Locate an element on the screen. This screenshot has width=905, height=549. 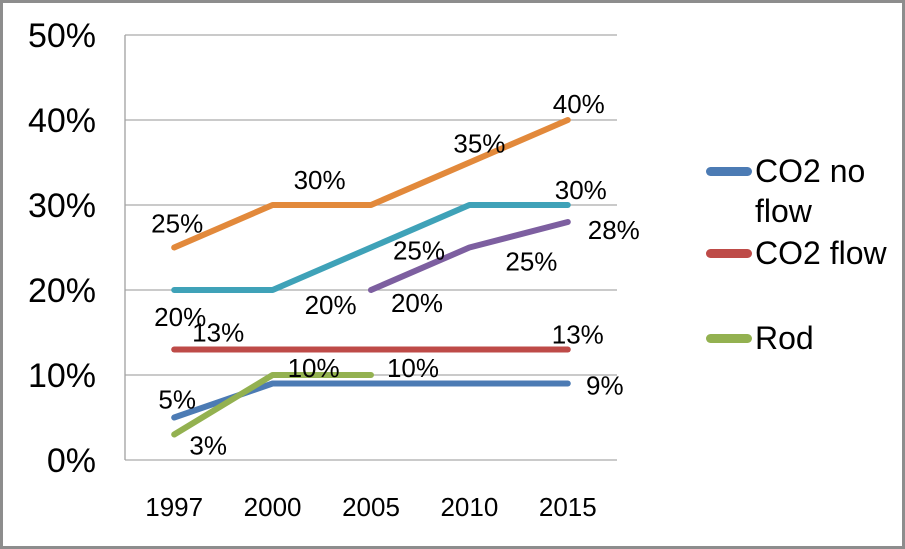
legend-item-co2-flow: CO2 flow is located at coordinates (804, 253).